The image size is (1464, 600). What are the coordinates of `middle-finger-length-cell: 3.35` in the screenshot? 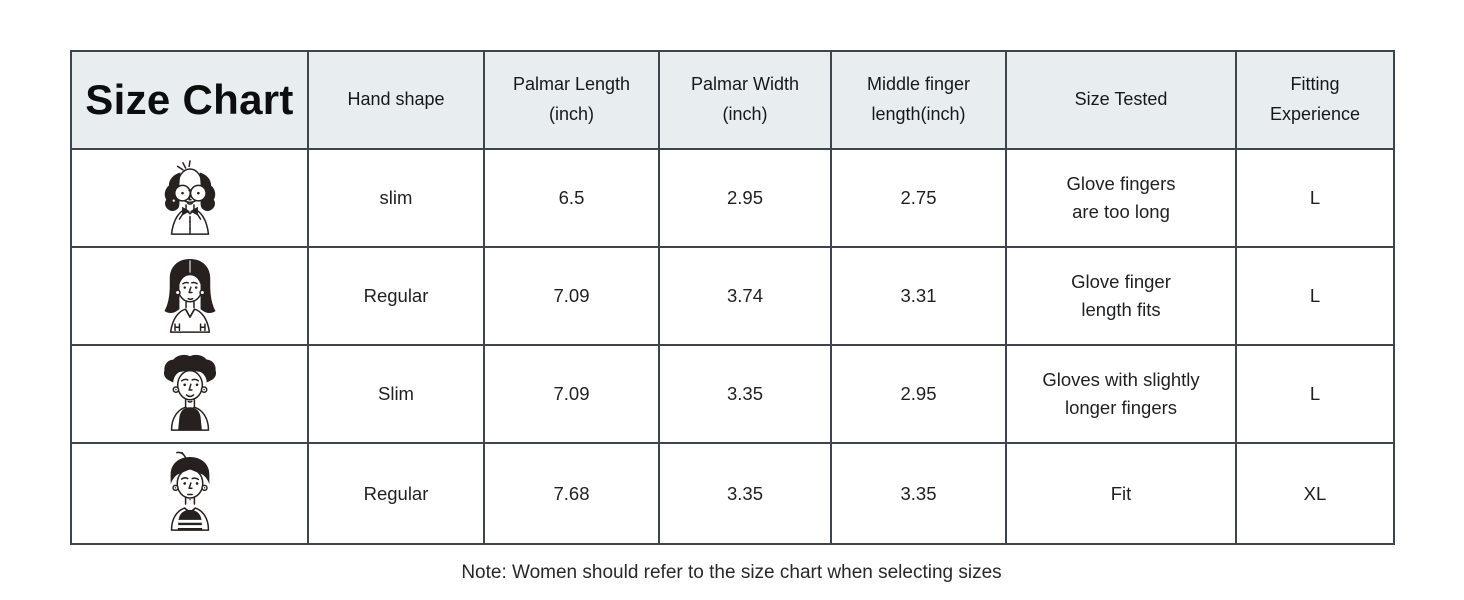 It's located at (918, 493).